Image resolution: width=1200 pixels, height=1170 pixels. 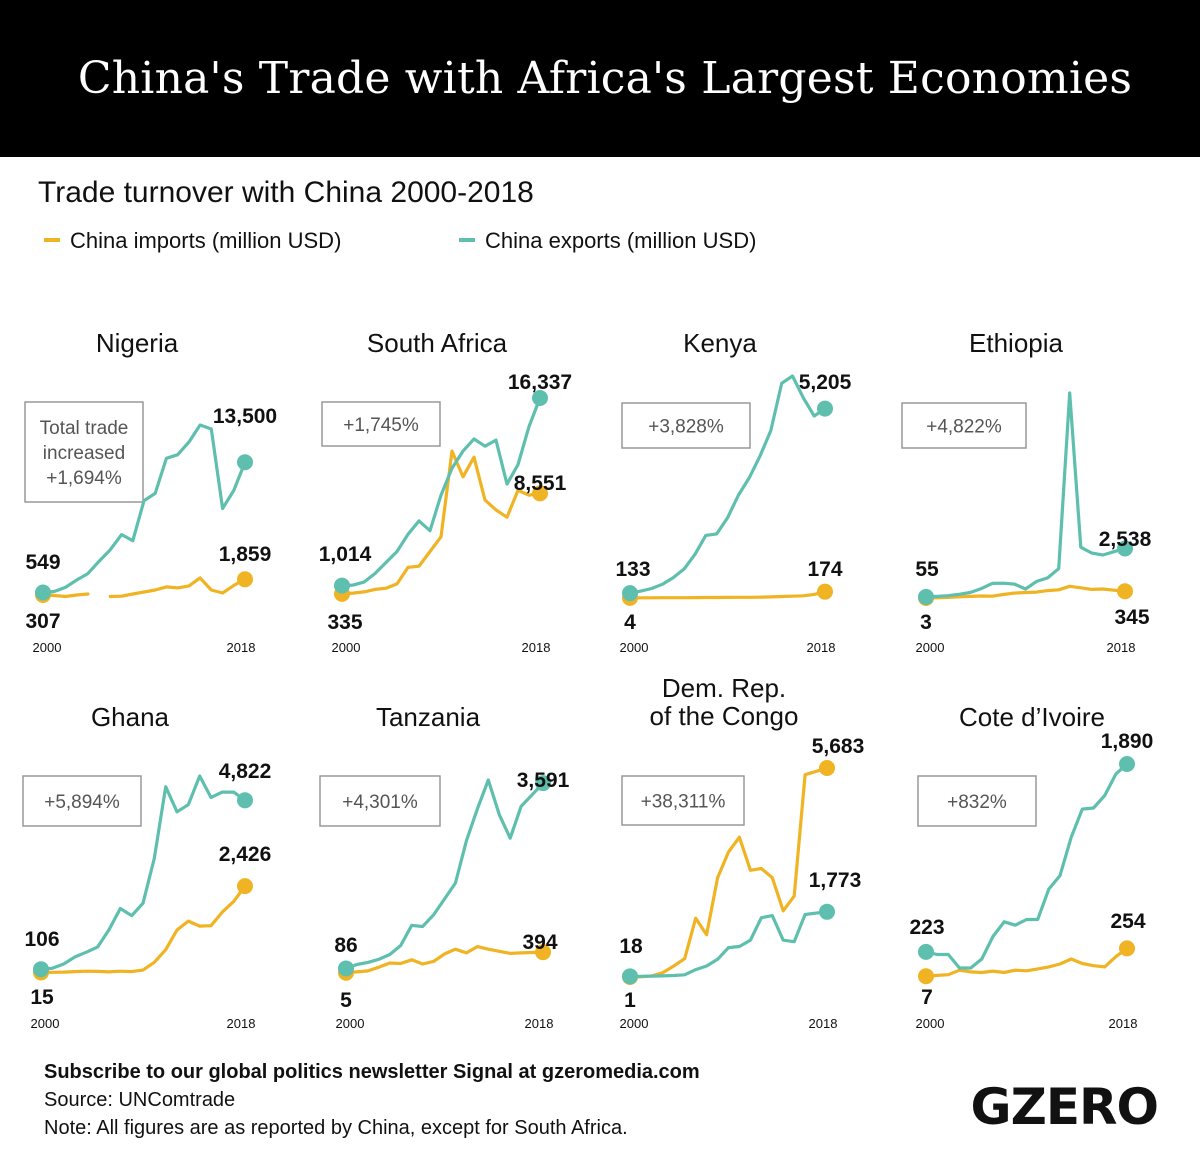 I want to click on series-line-exports-south-africa, so click(x=441, y=492).